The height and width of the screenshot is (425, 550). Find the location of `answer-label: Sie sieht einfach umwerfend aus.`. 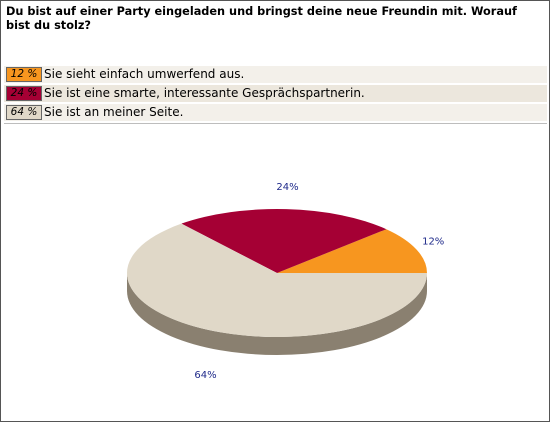

answer-label: Sie sieht einfach umwerfend aus. is located at coordinates (144, 74).